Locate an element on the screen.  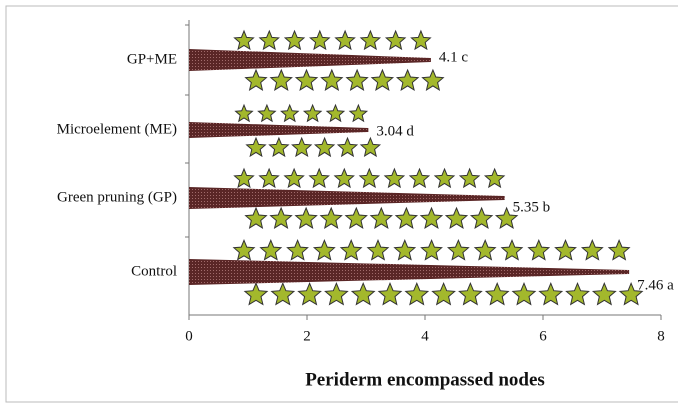
y-tick-label: Control is located at coordinates (154, 271).